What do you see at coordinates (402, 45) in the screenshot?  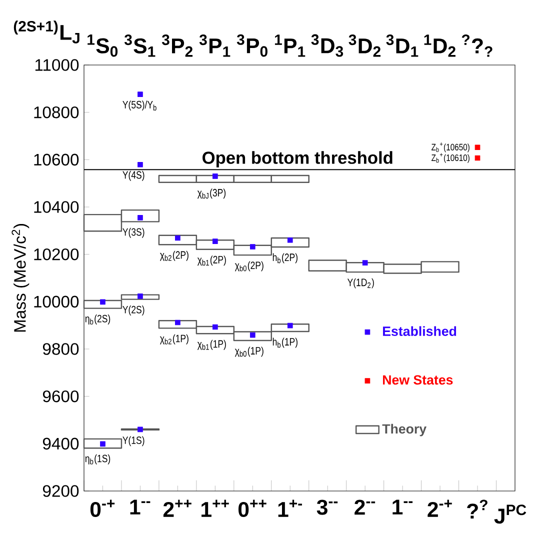 I see `text: $^{3}$D$_{1}$` at bounding box center [402, 45].